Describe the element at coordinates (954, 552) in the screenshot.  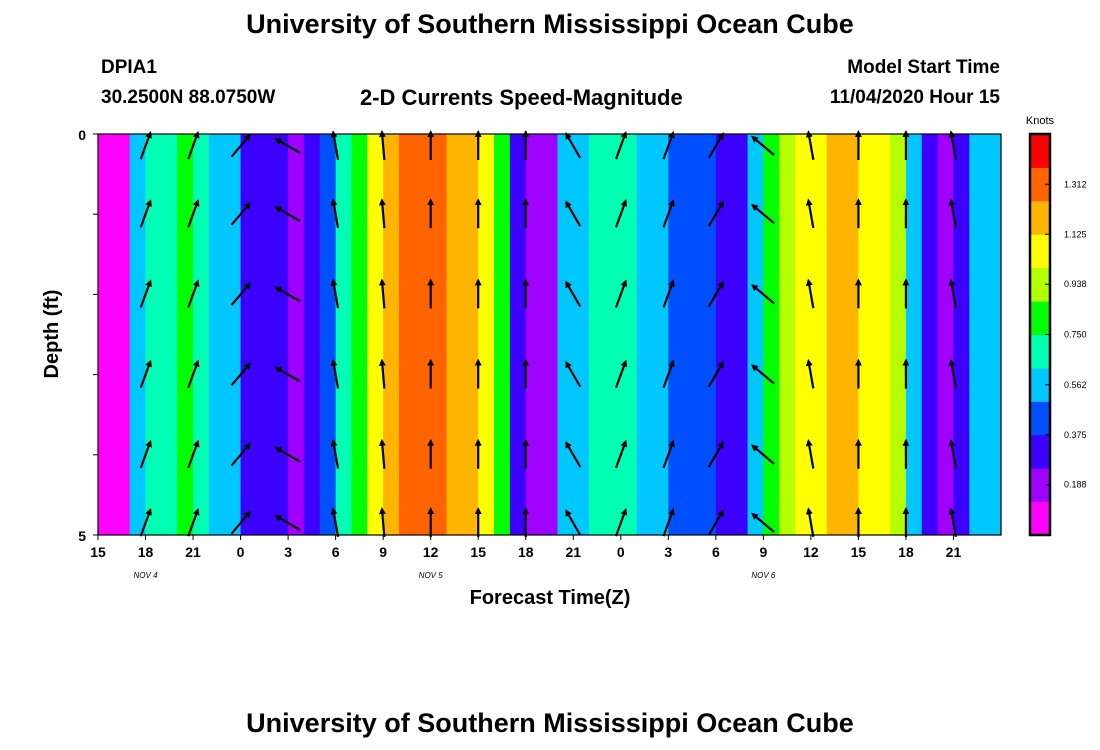
I see `x-tick-label: 21` at that location.